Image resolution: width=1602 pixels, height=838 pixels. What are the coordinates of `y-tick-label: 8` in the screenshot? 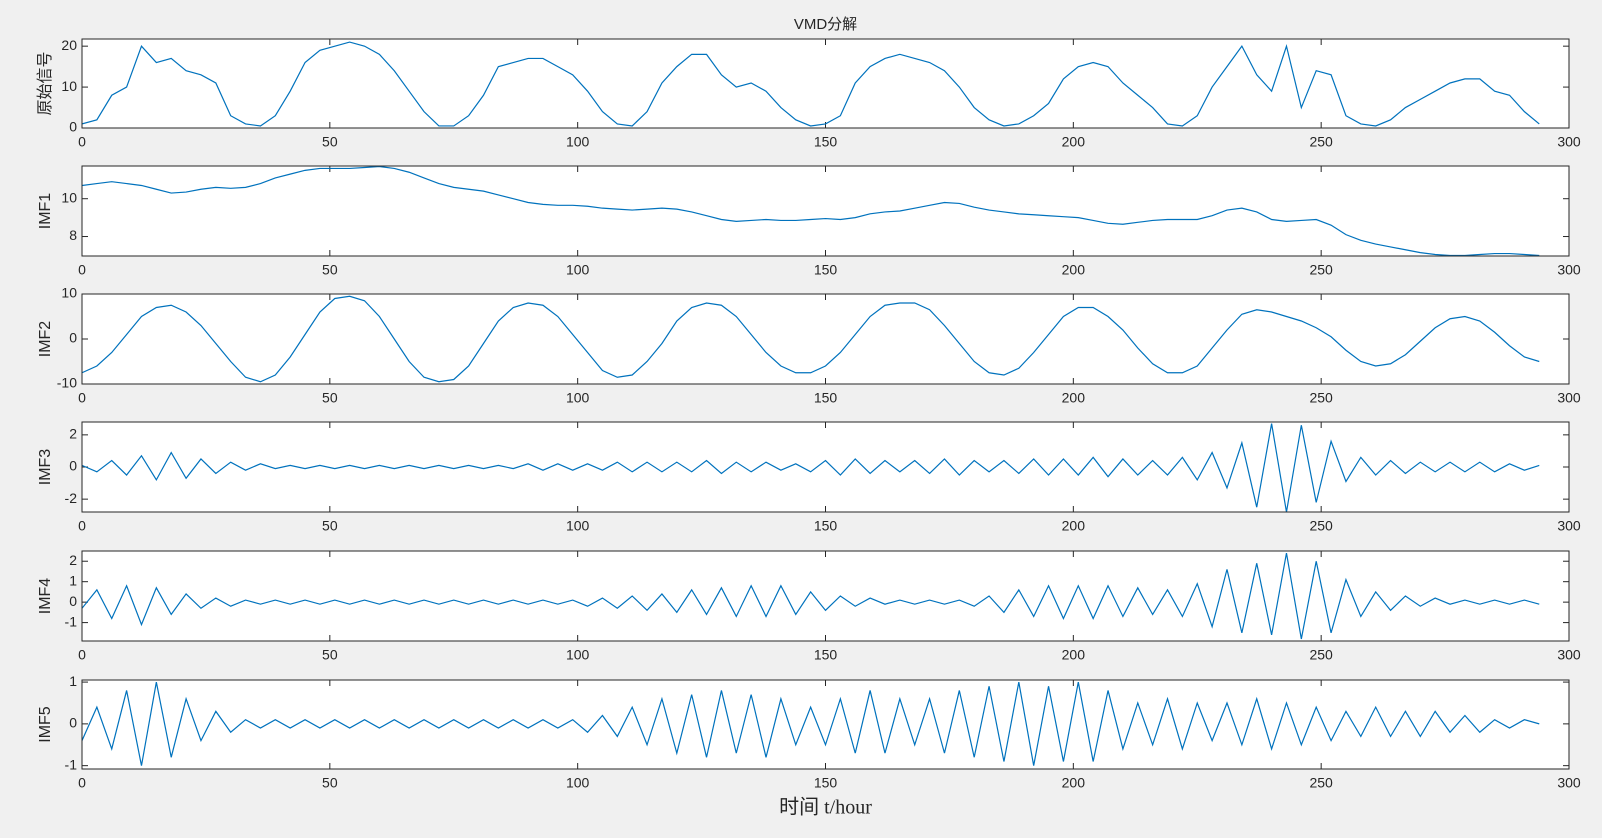 It's located at (73, 235).